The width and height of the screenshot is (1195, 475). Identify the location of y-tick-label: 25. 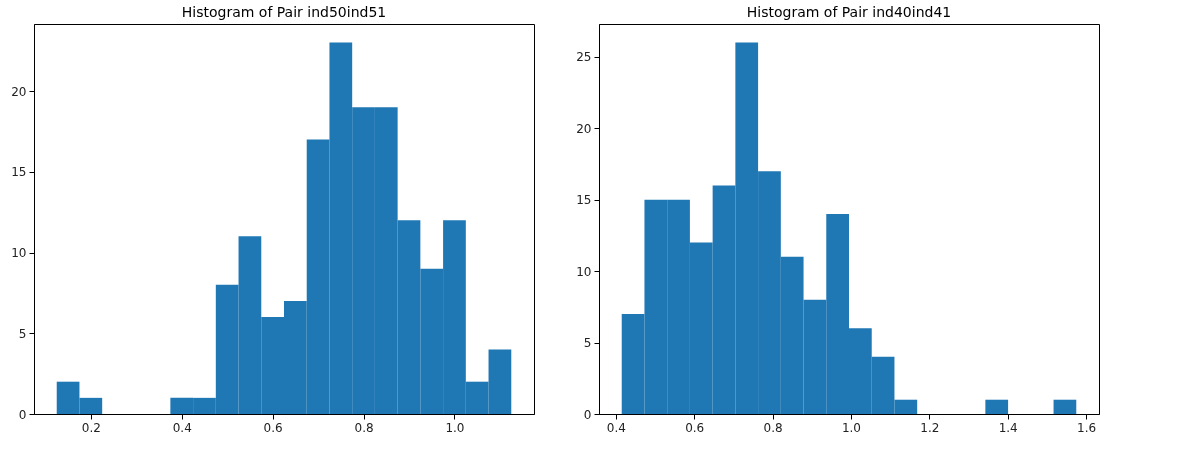
(584, 57).